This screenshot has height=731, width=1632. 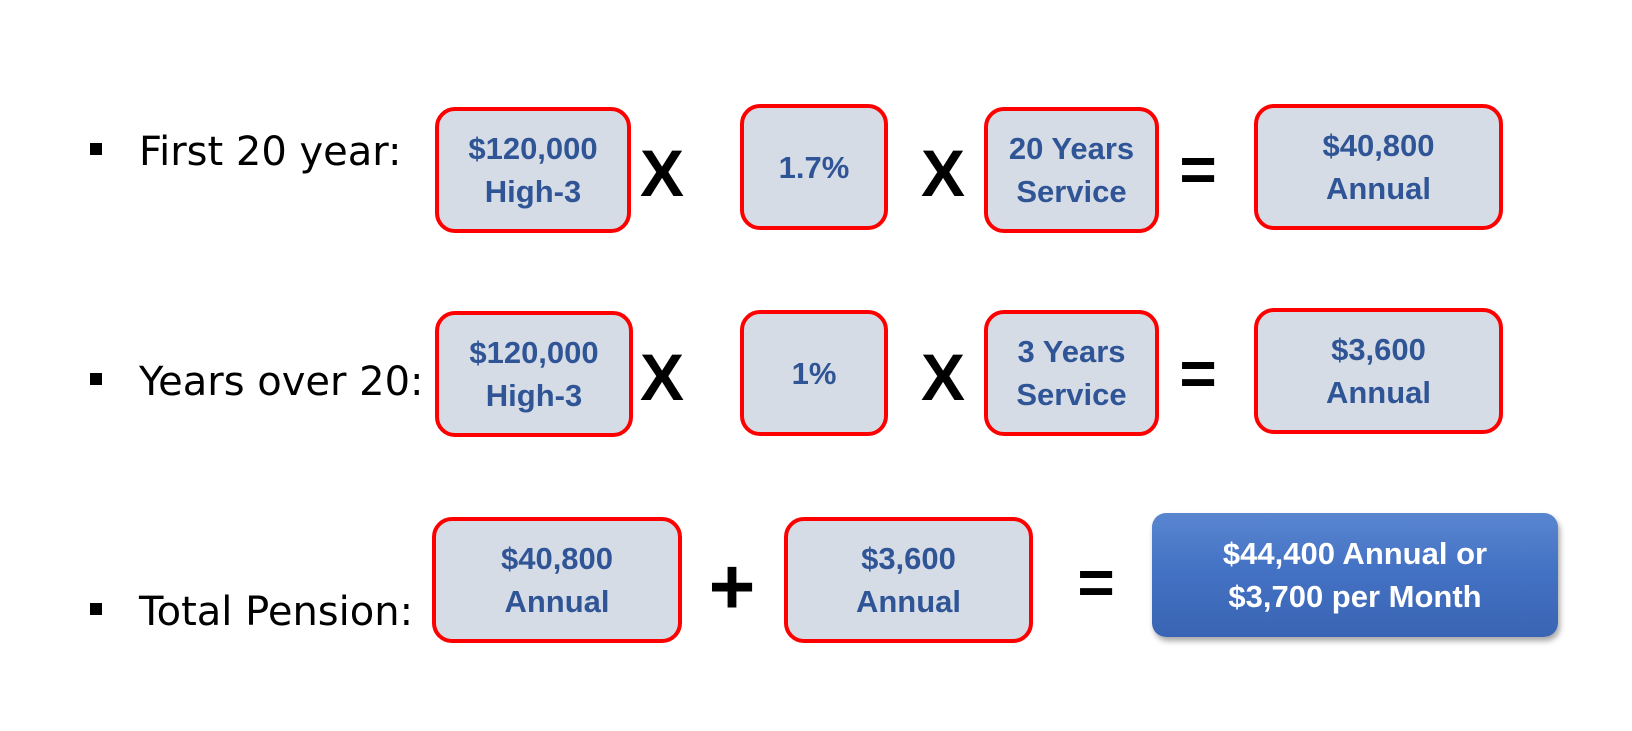 I want to click on total-second-box: $3,600 Annual, so click(x=908, y=580).